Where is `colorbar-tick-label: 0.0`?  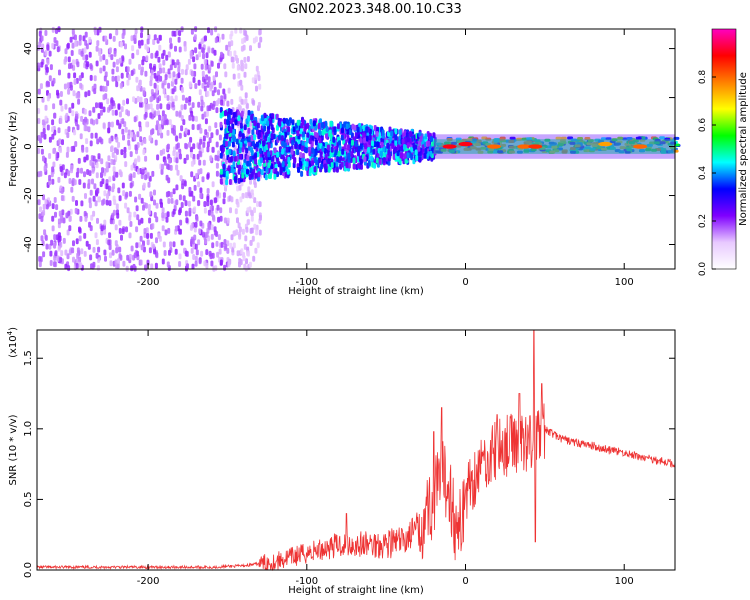 colorbar-tick-label: 0.0 is located at coordinates (703, 269).